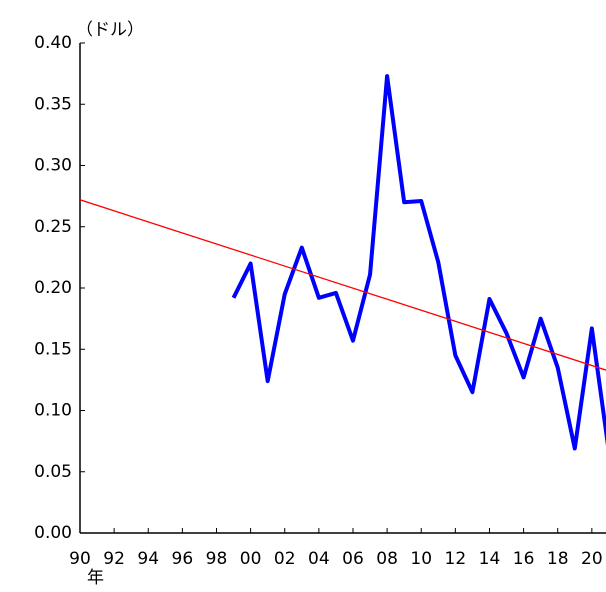 This screenshot has height=592, width=606. I want to click on y-tick-label: 0.35, so click(53, 104).